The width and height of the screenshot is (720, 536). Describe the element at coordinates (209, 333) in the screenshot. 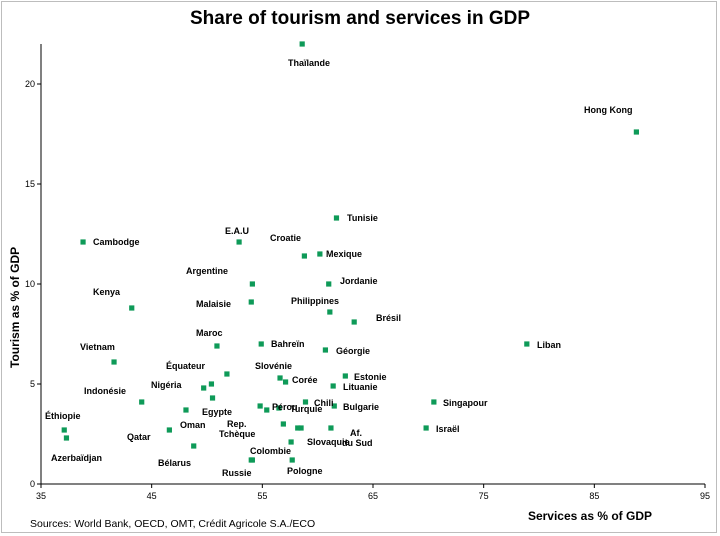

I see `point-label: Maroc` at that location.